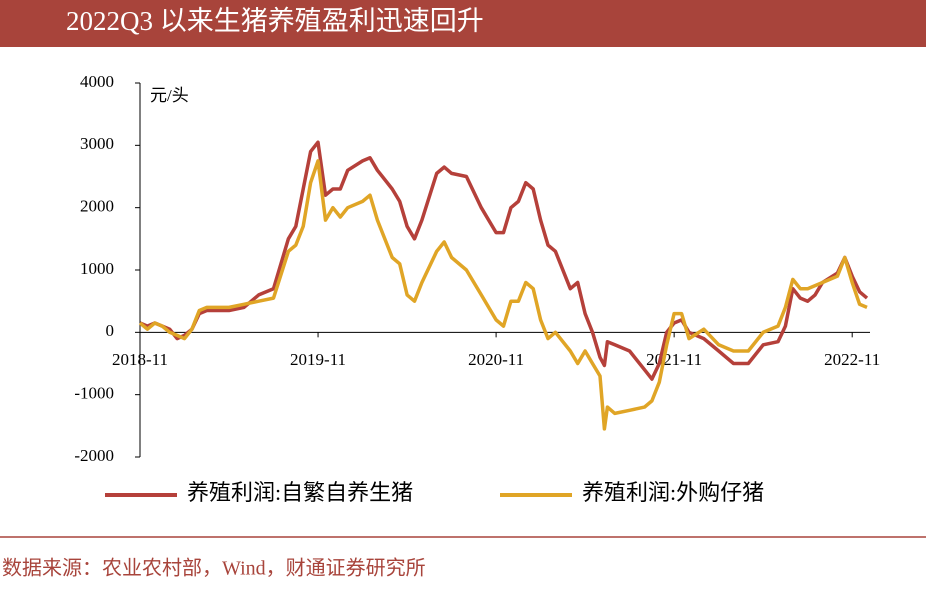  I want to click on x-tick-label: 2022-11, so click(852, 359).